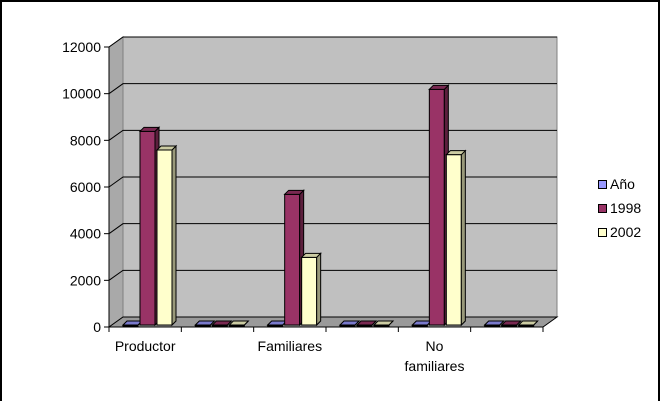 The width and height of the screenshot is (660, 403). What do you see at coordinates (290, 346) in the screenshot?
I see `x-tick-label: Familiares` at bounding box center [290, 346].